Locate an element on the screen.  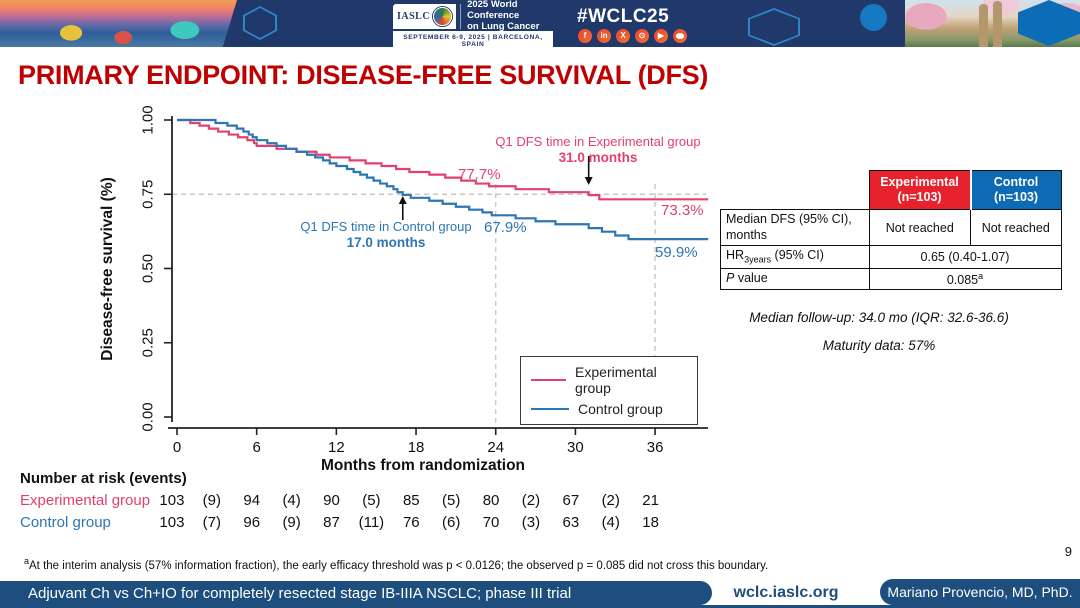
control-q1-arrowhead is located at coordinates (402, 200).